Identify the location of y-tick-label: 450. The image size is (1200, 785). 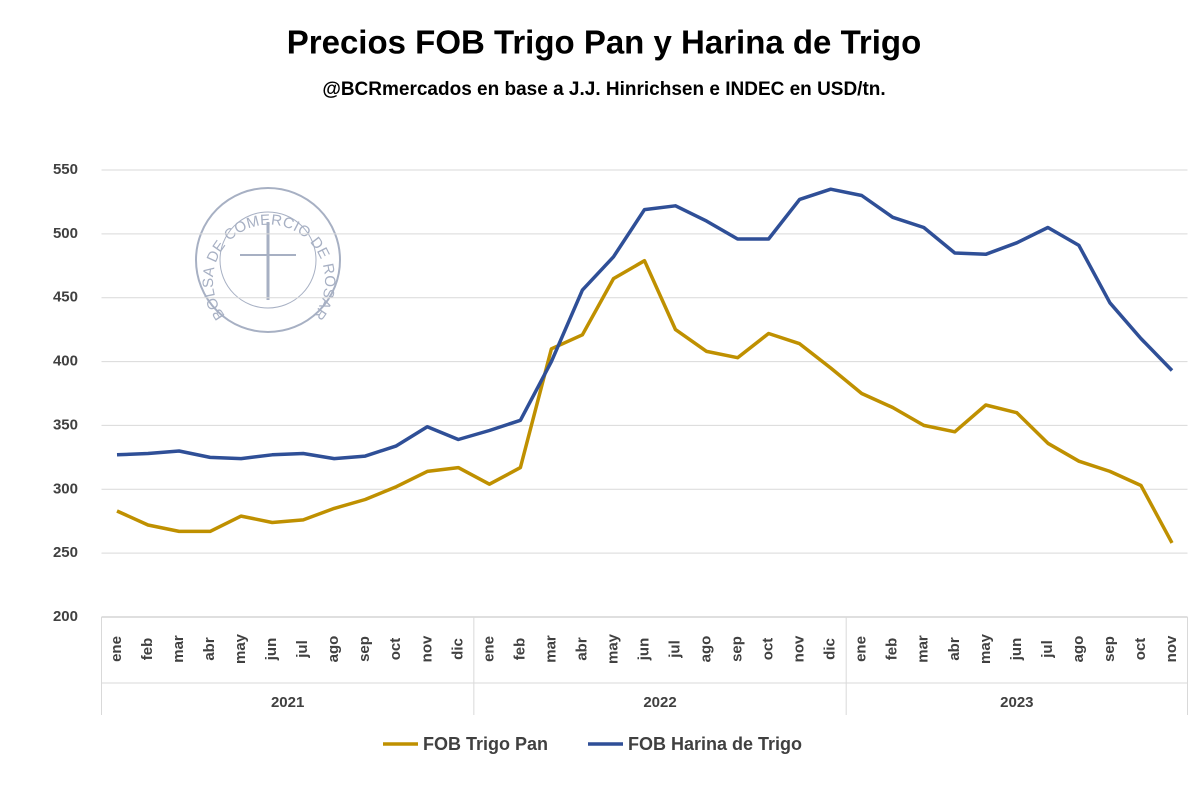
(65, 297).